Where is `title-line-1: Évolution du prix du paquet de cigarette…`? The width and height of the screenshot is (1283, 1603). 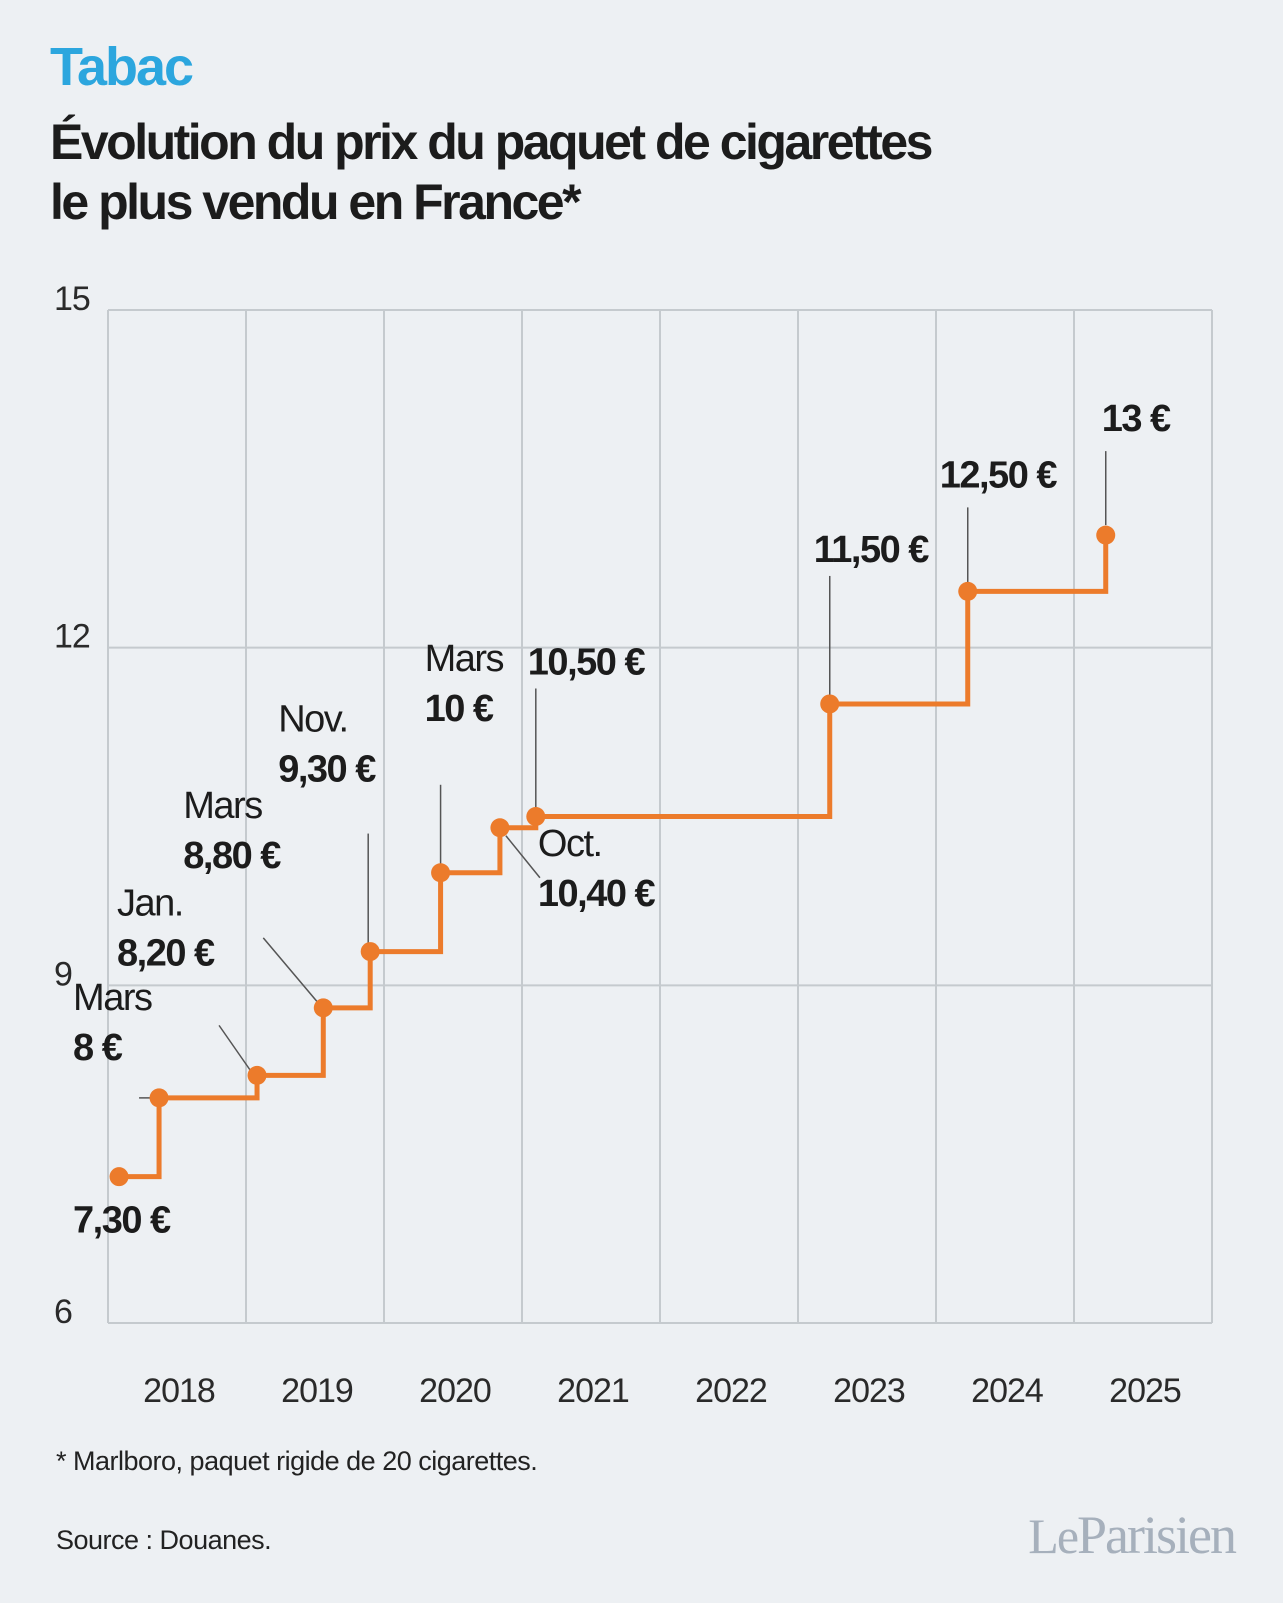
title-line-1: Évolution du prix du paquet de cigarette… is located at coordinates (491, 142).